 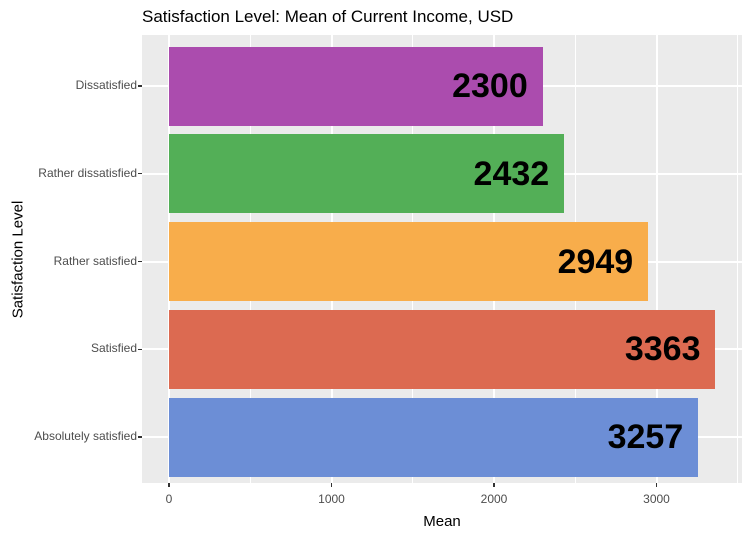 I want to click on y-tick-label: Rather satisfied, so click(x=95, y=260).